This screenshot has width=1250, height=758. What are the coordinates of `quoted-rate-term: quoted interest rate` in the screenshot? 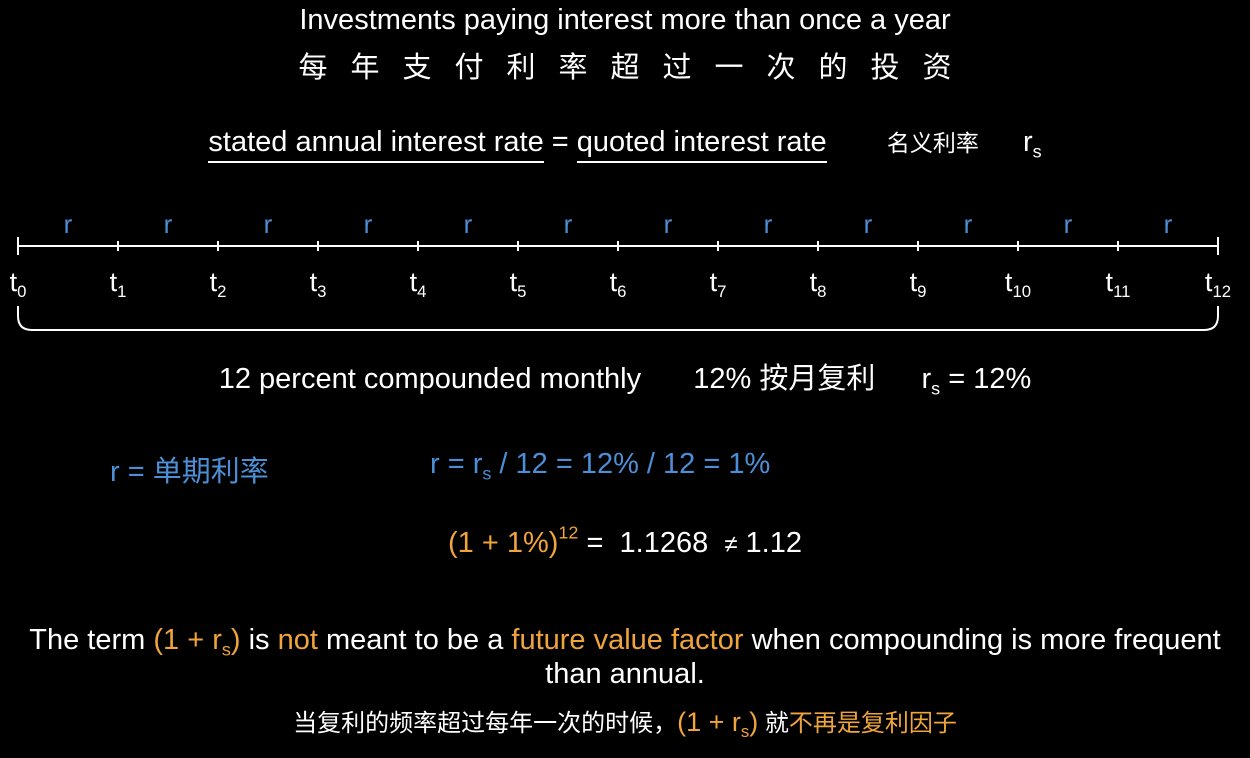 It's located at (701, 144).